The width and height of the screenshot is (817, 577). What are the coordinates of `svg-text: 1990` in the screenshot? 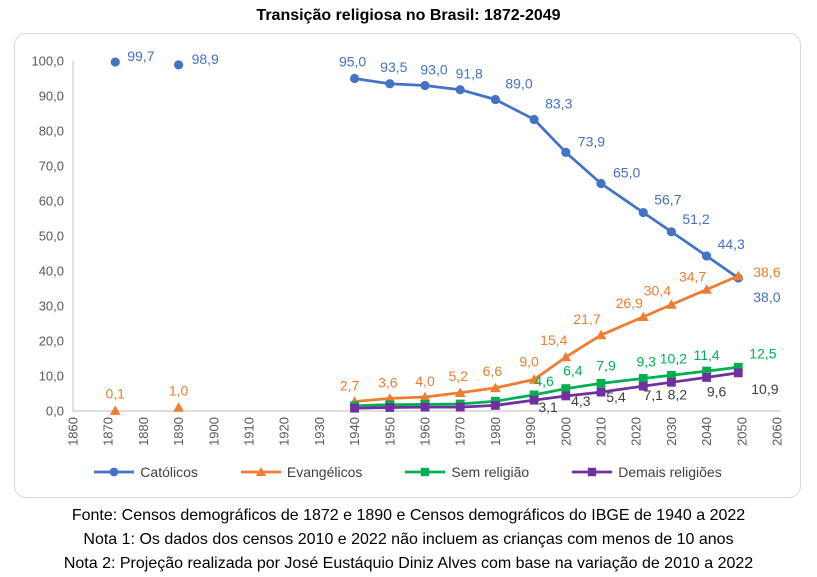 It's located at (530, 431).